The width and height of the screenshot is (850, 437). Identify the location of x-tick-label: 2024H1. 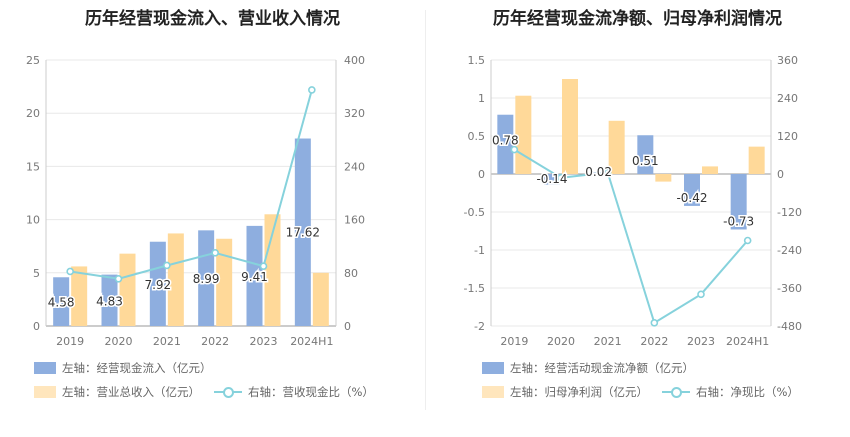
(311, 341).